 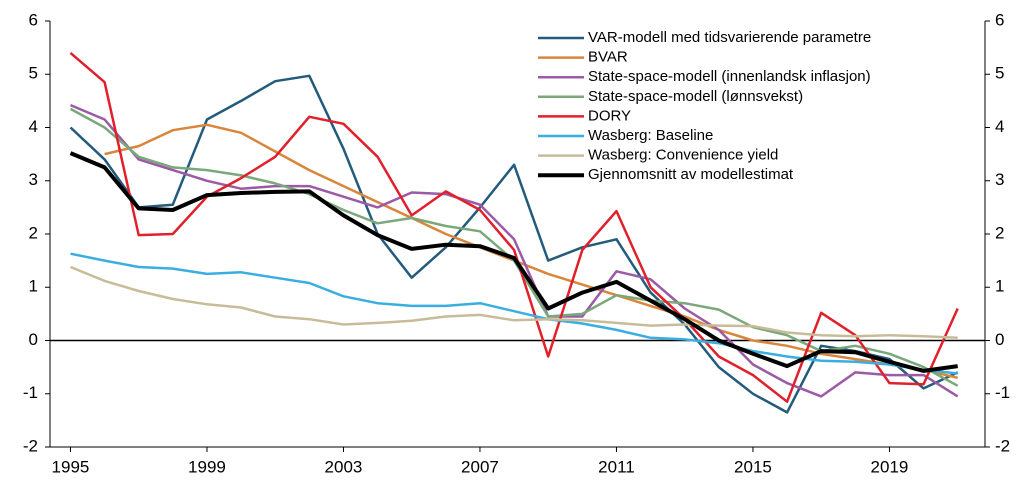 I want to click on legend-label: Wasberg: Baseline, so click(x=650, y=135).